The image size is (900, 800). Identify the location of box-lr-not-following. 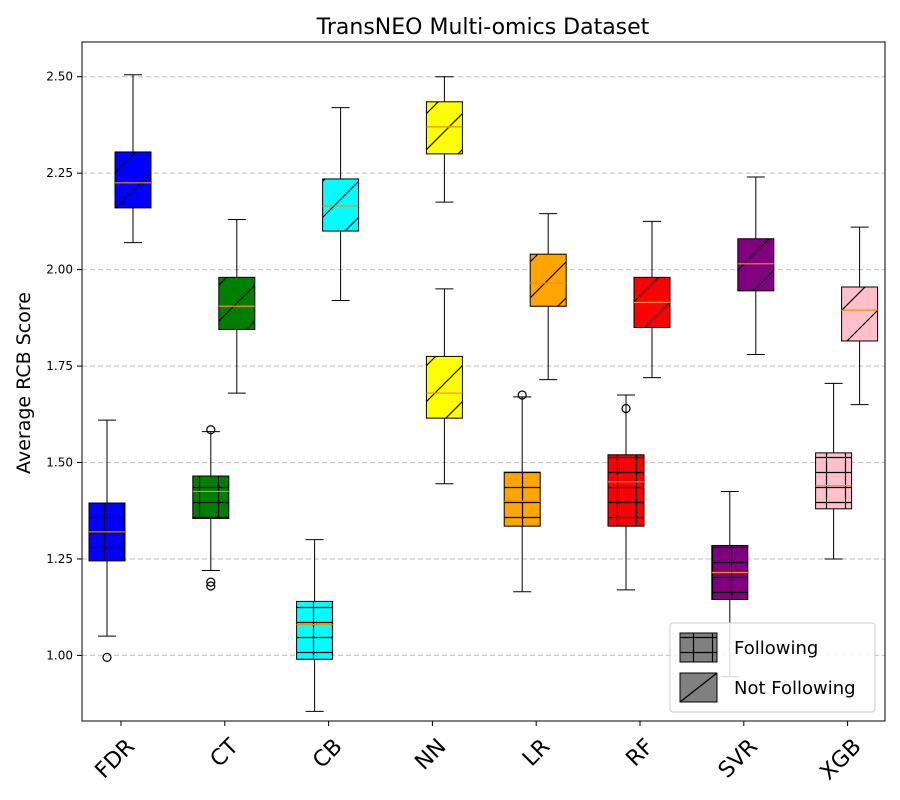
(548, 297).